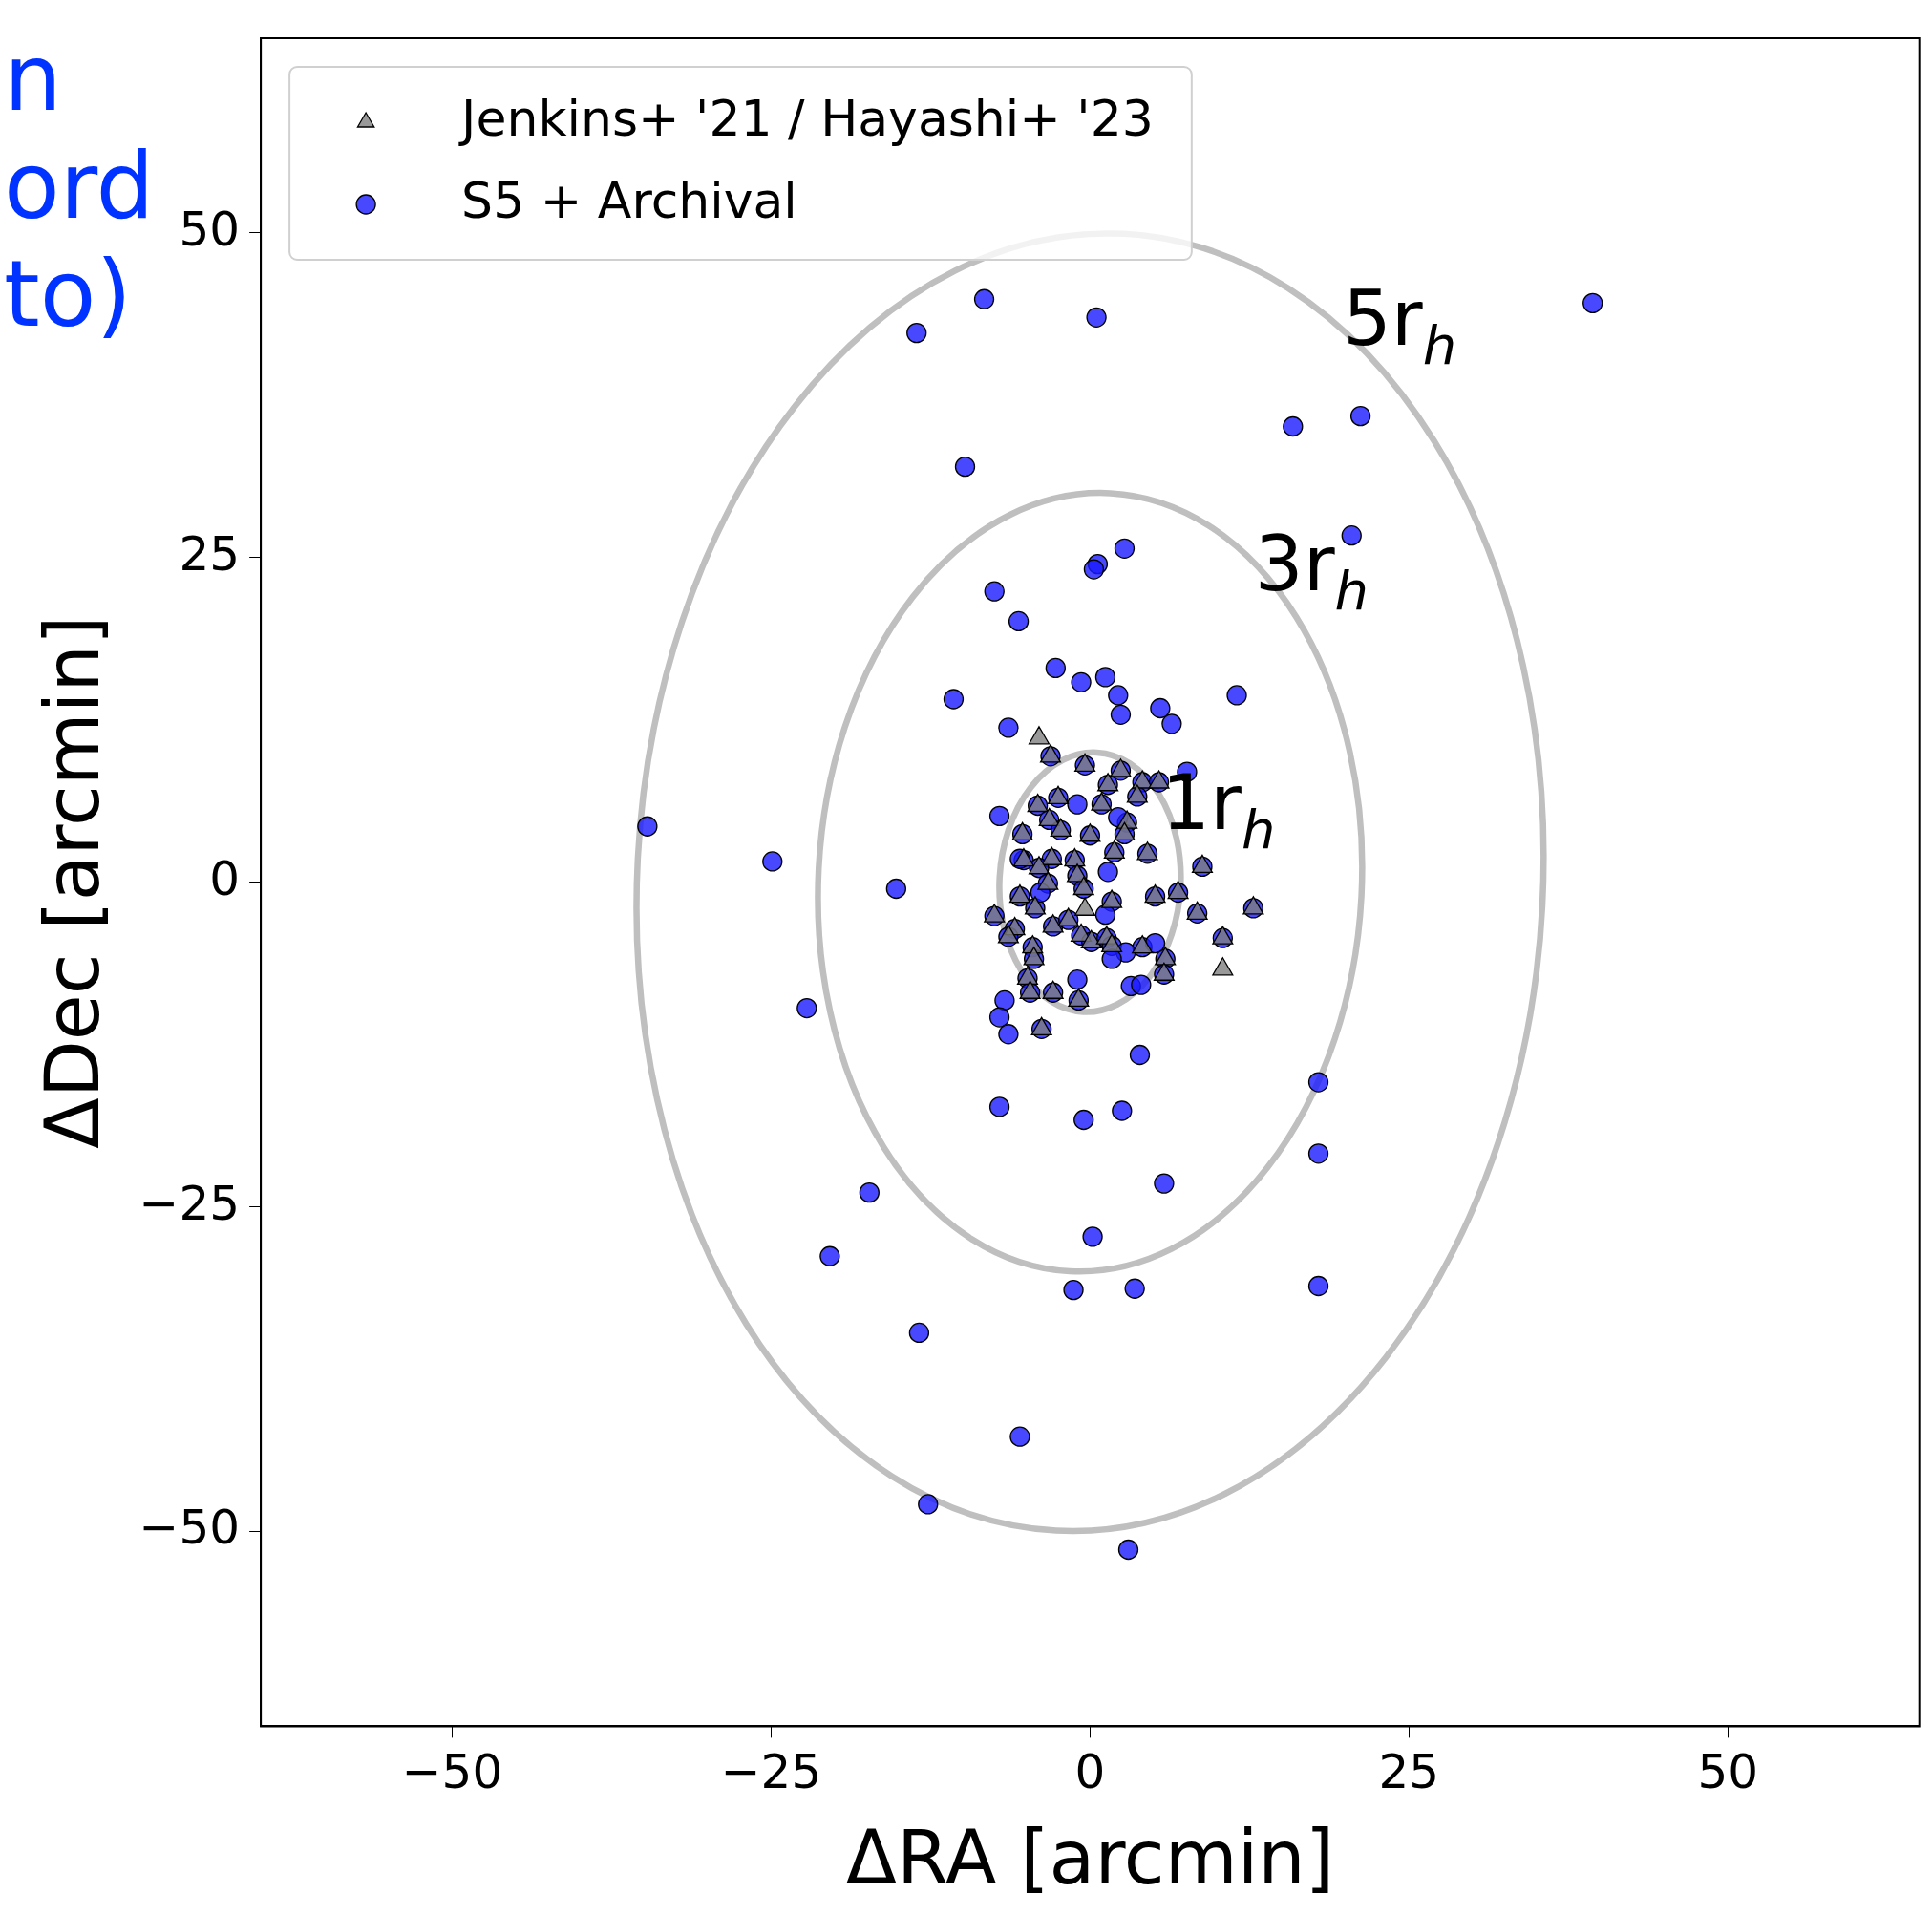 The width and height of the screenshot is (1932, 1915). Describe the element at coordinates (189, 1528) in the screenshot. I see `y-tick-label: −50` at that location.